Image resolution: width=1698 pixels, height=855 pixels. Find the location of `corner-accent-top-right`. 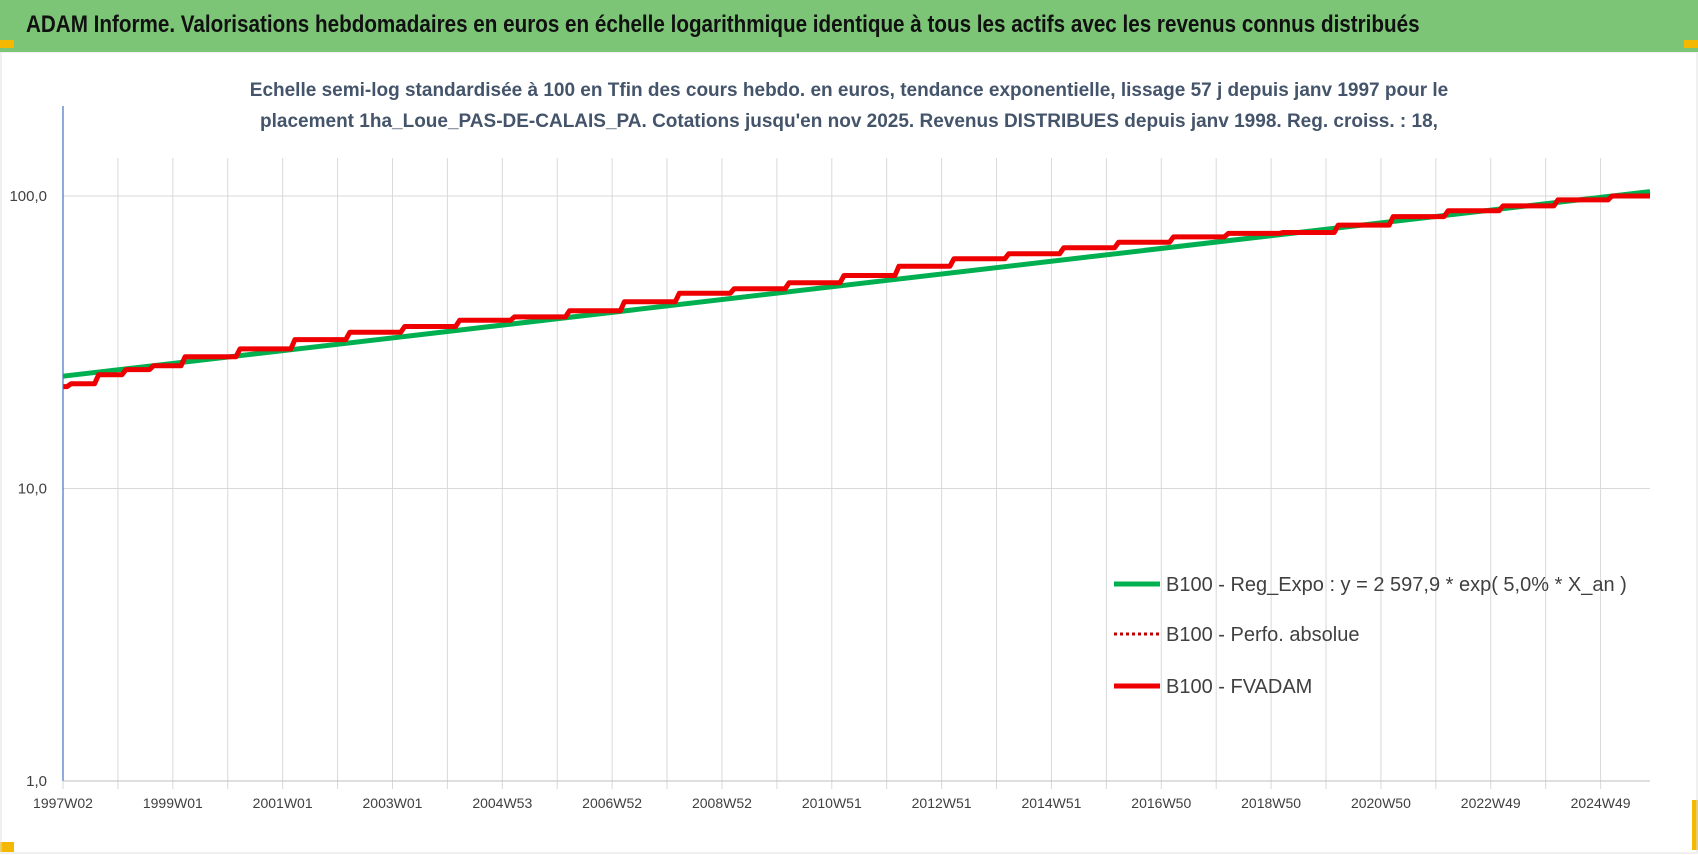

corner-accent-top-right is located at coordinates (1691, 44).